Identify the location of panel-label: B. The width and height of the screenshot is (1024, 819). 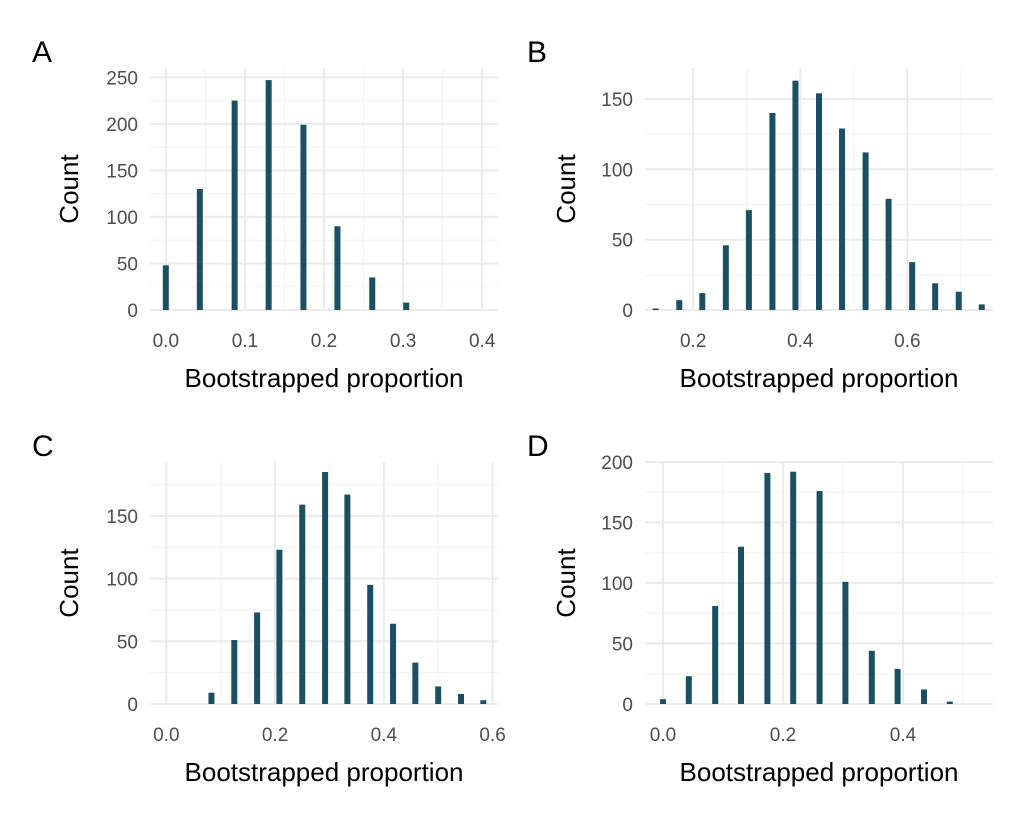
(537, 52).